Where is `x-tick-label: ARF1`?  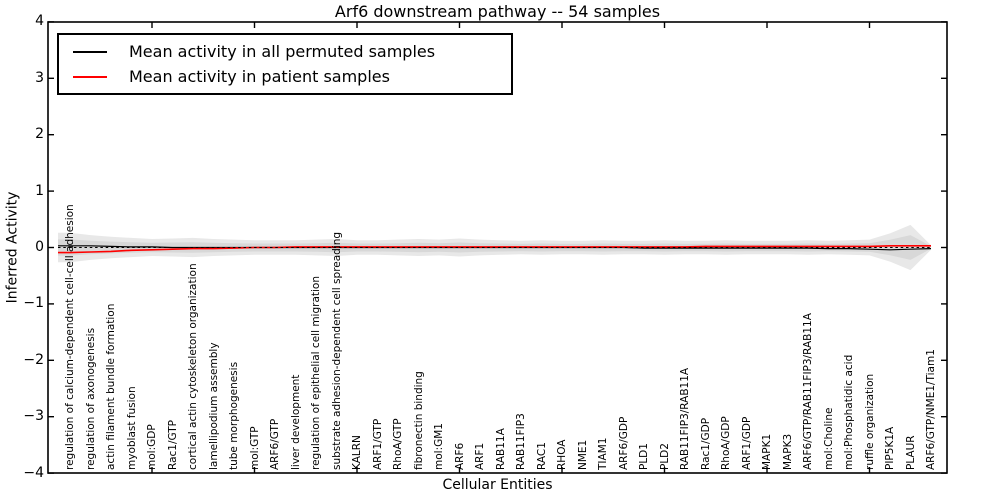 x-tick-label: ARF1 is located at coordinates (480, 456).